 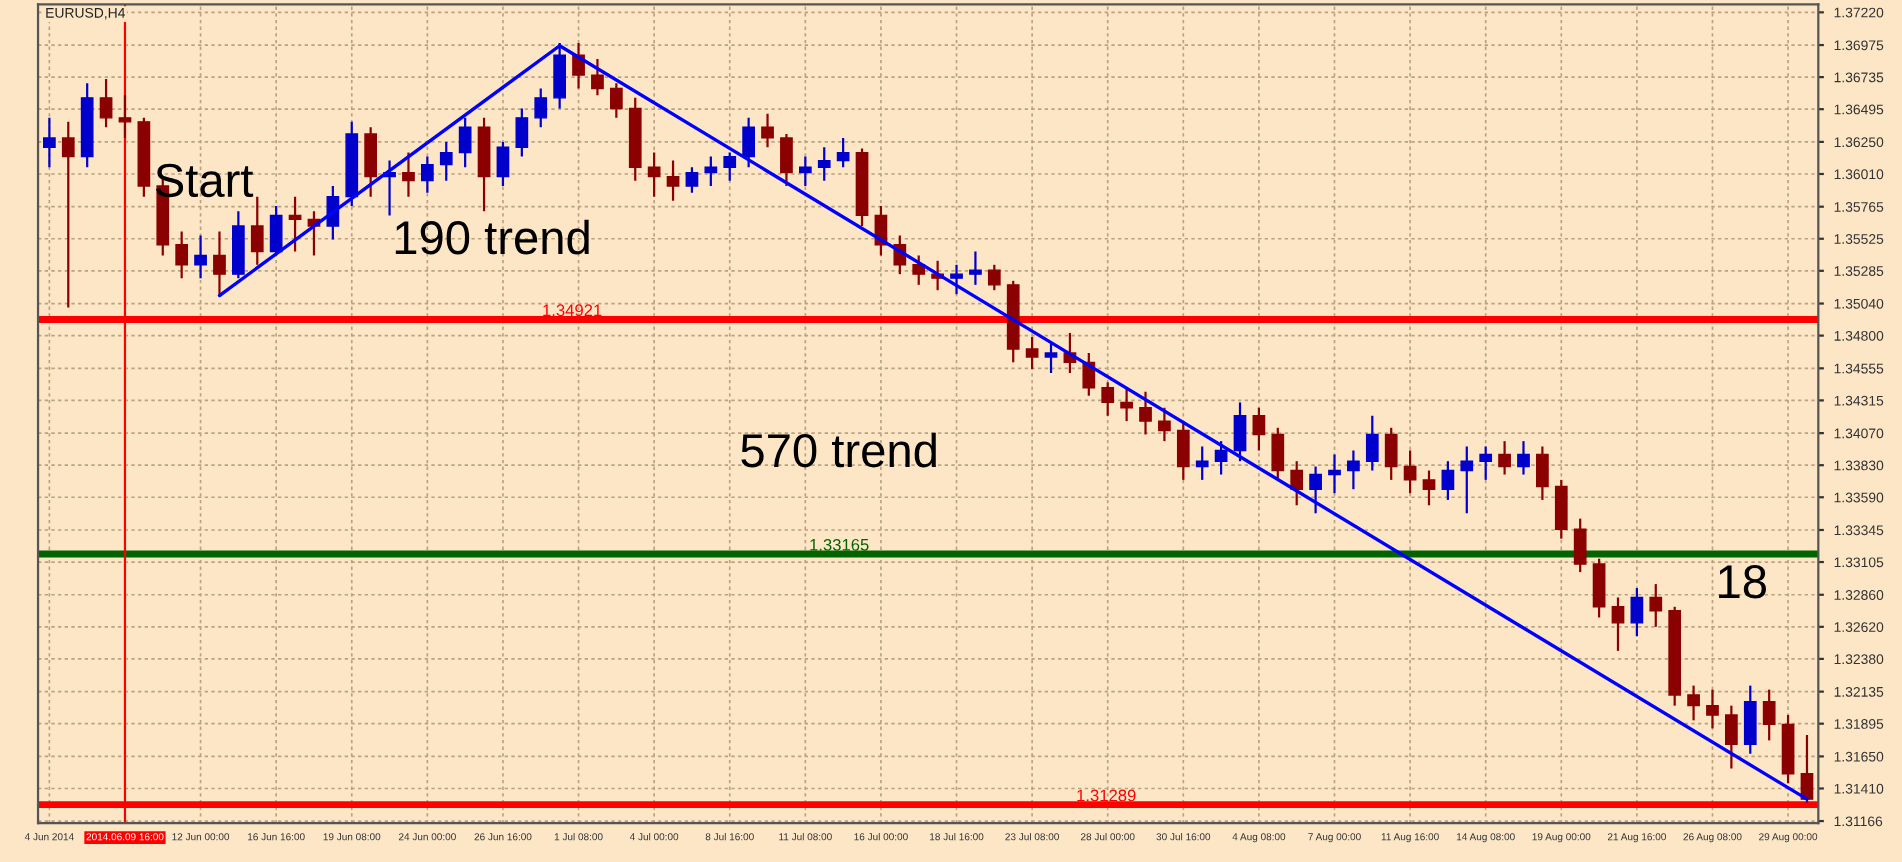 I want to click on annotation: Start, so click(x=204, y=180).